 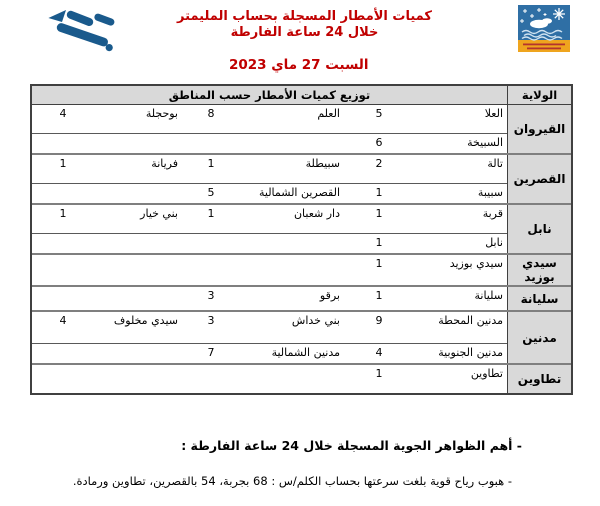 What do you see at coordinates (328, 113) in the screenshot?
I see `station-name: العلم` at bounding box center [328, 113].